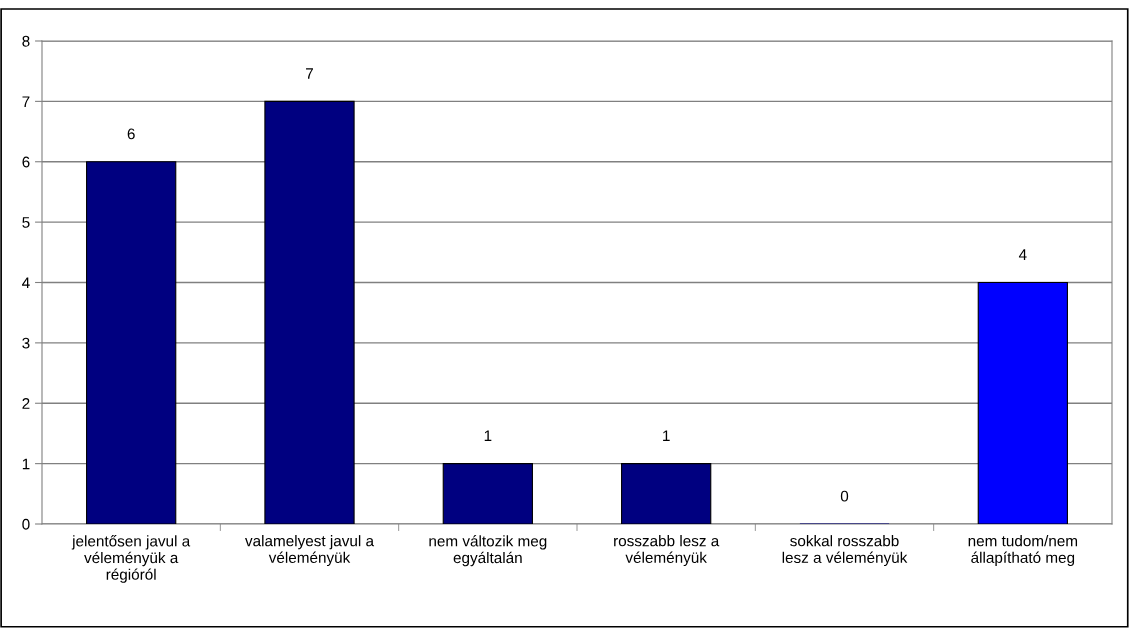  Describe the element at coordinates (488, 551) in the screenshot. I see `x-tick-label: nem változik meg egyáltalán` at that location.